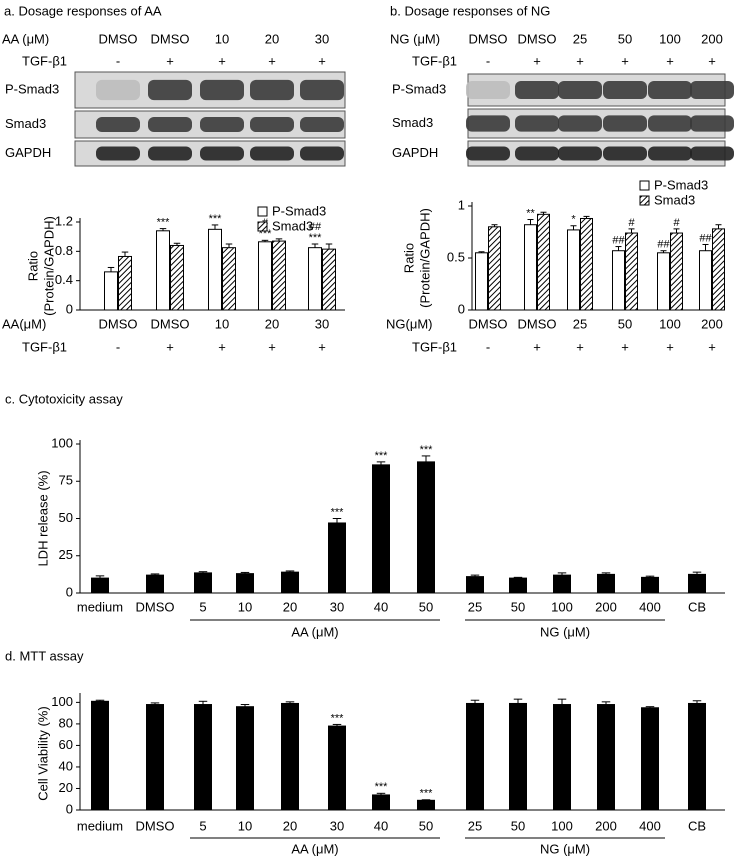  I want to click on panel-title: a. Dosage responses of AA, so click(83, 10).